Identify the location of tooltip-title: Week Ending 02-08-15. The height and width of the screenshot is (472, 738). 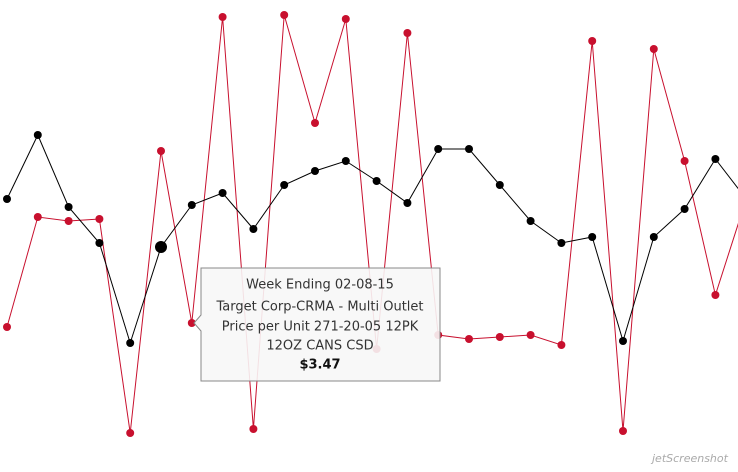
(320, 285).